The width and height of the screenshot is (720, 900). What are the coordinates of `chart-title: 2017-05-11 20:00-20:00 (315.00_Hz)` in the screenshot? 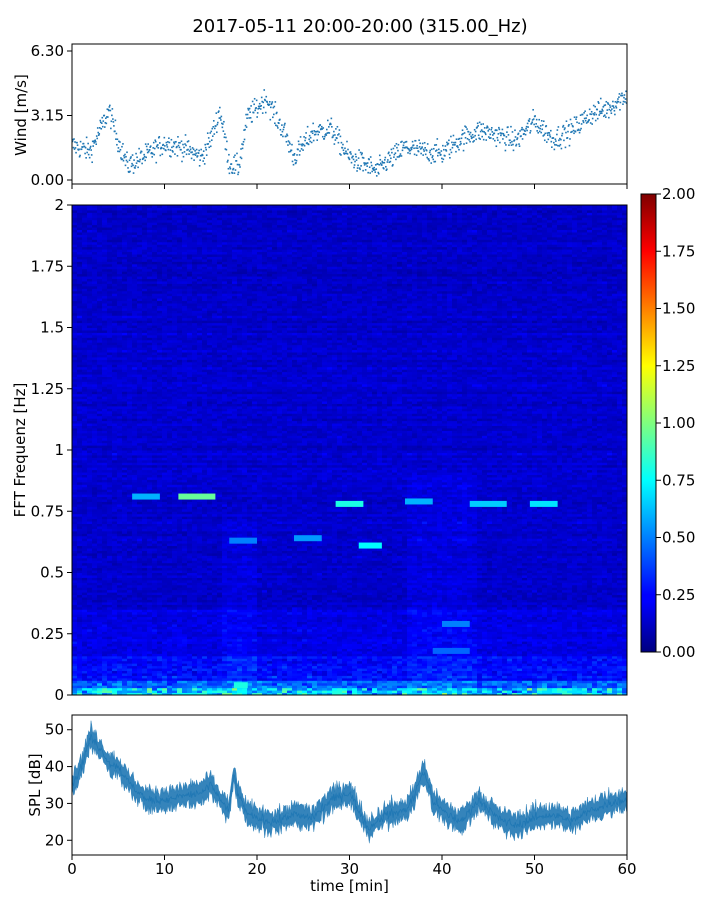 It's located at (359, 26).